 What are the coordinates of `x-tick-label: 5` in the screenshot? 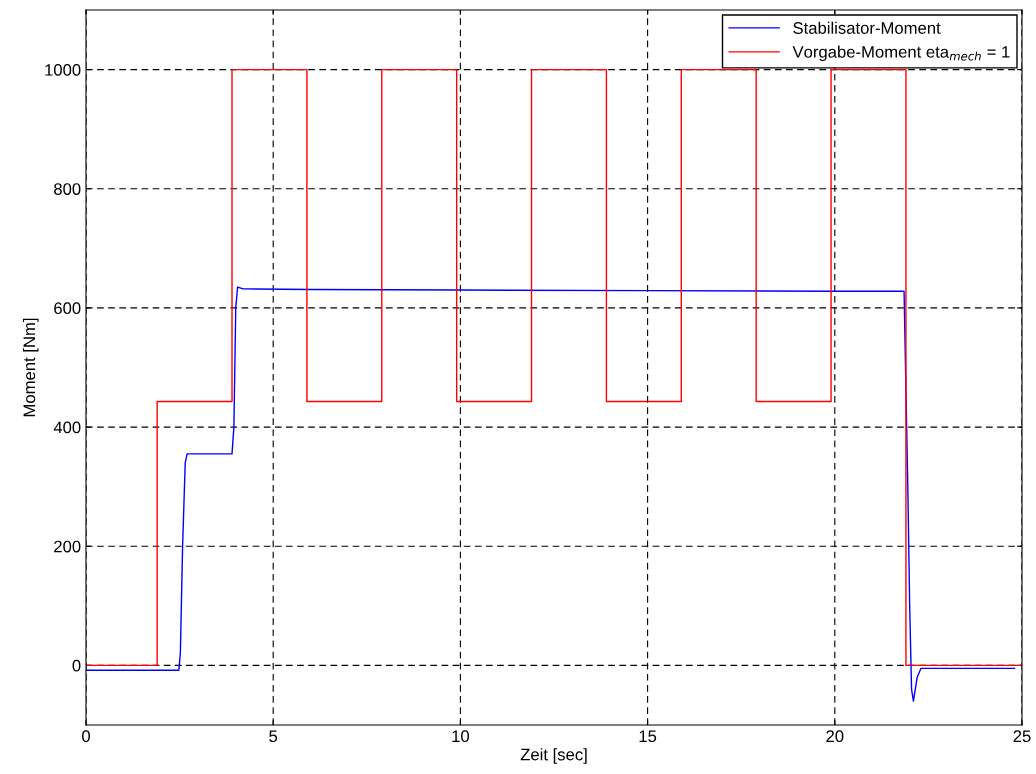 It's located at (273, 736).